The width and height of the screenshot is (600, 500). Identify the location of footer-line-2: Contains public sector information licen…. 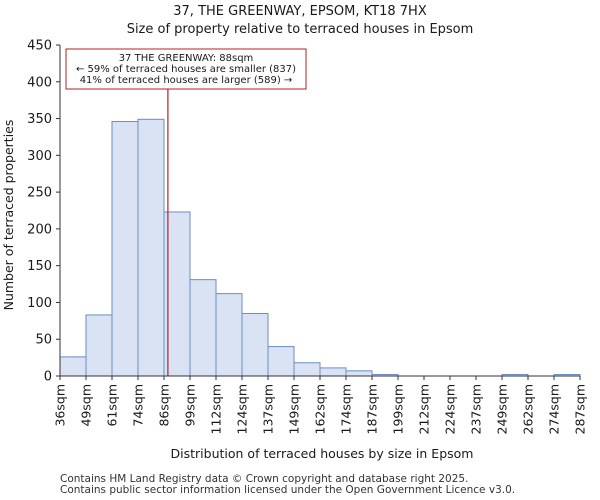
(288, 490).